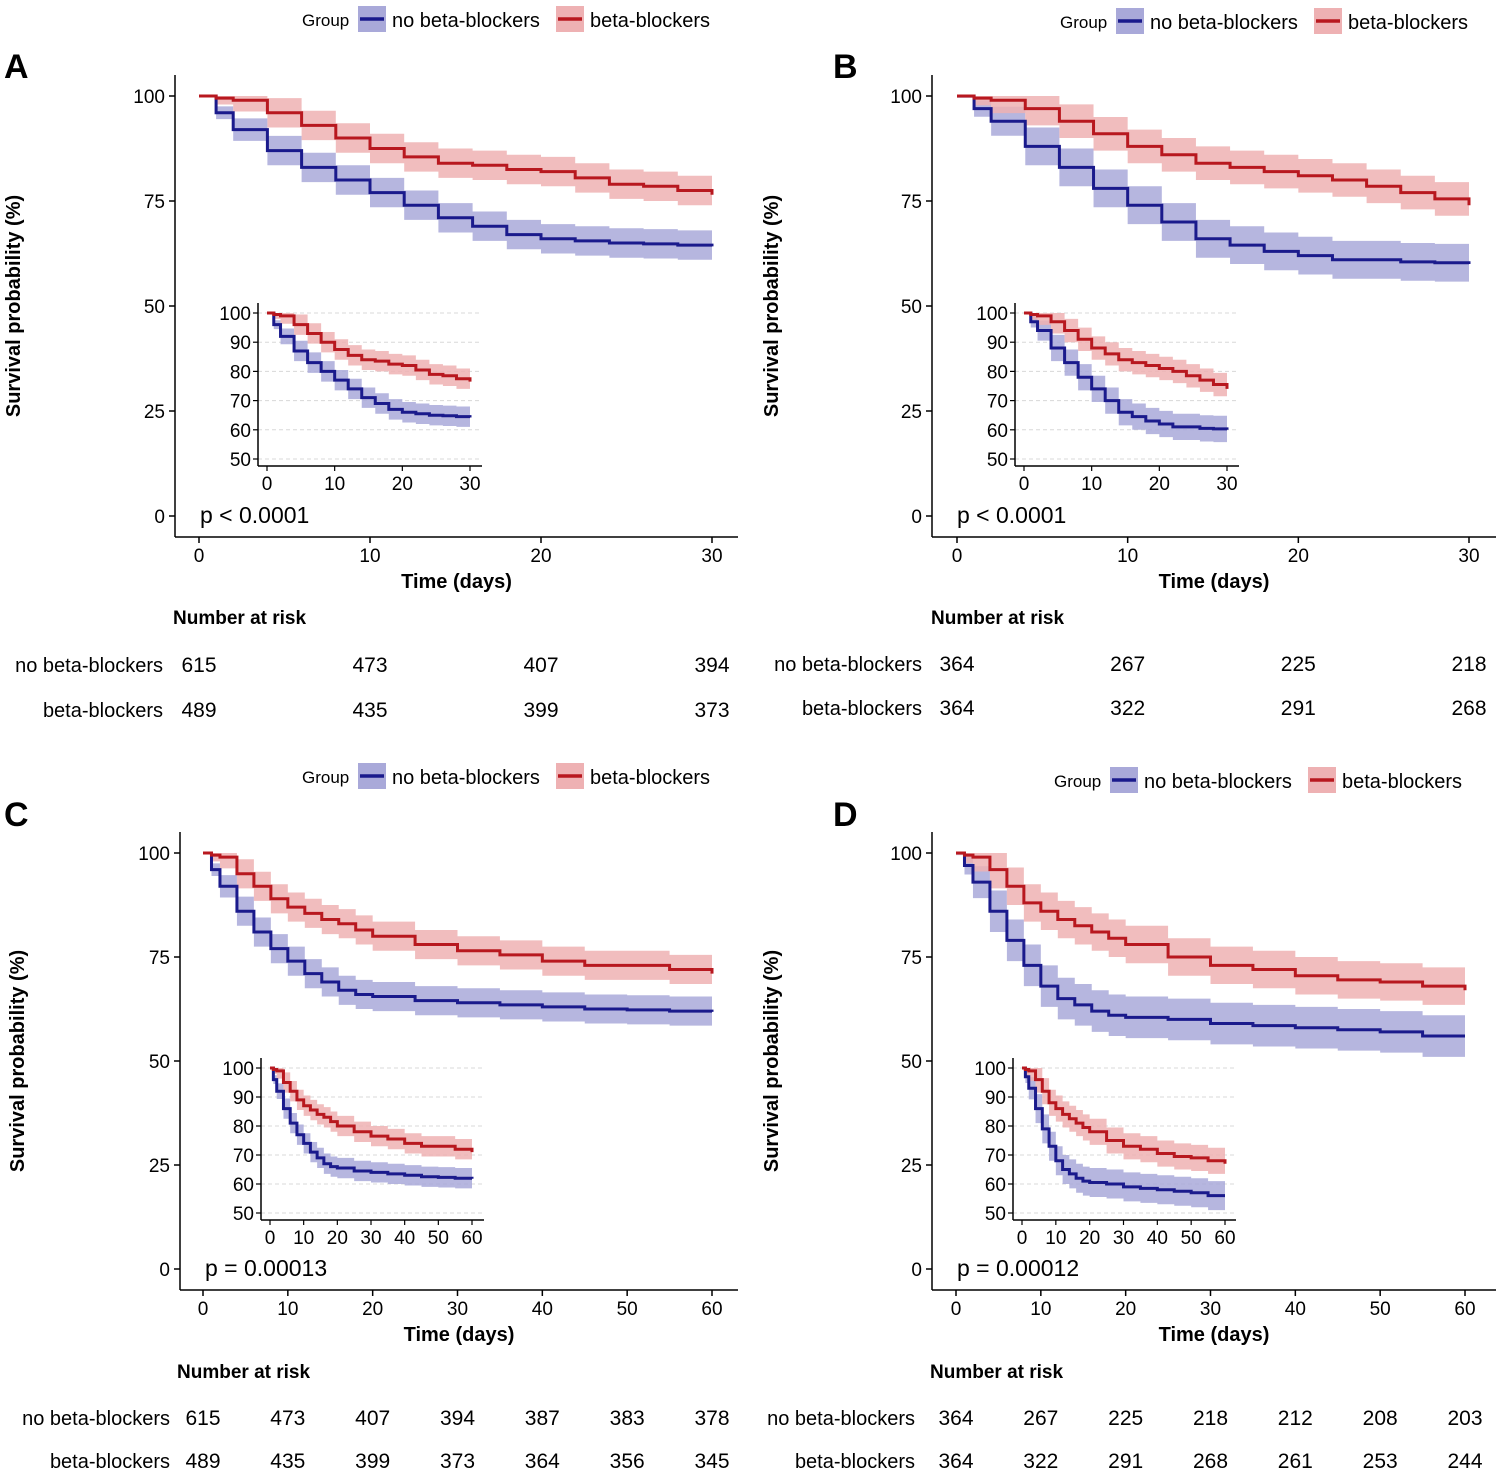 The width and height of the screenshot is (1499, 1472). Describe the element at coordinates (372, 1109) in the screenshot. I see `inset-survival-line-beta-blockers` at that location.